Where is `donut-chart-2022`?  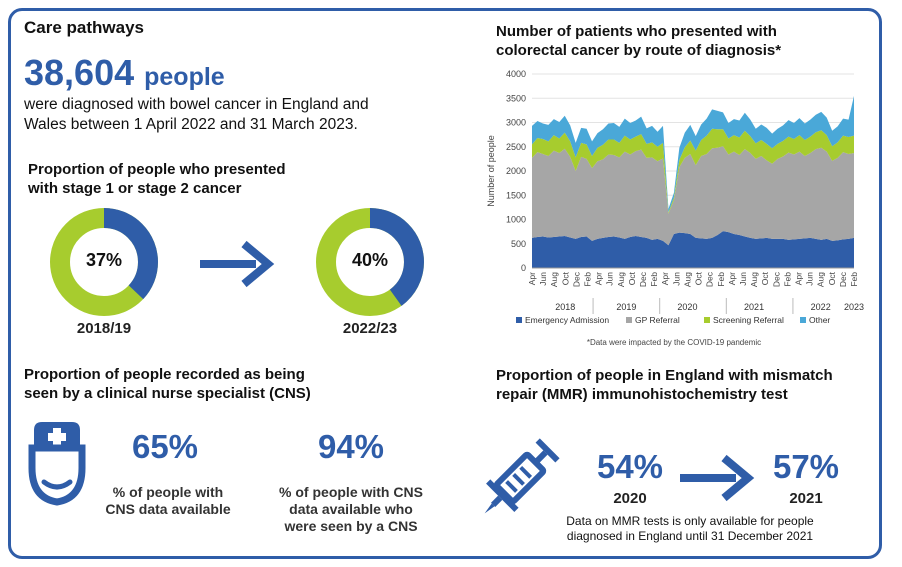
donut-chart-2022 is located at coordinates (370, 262).